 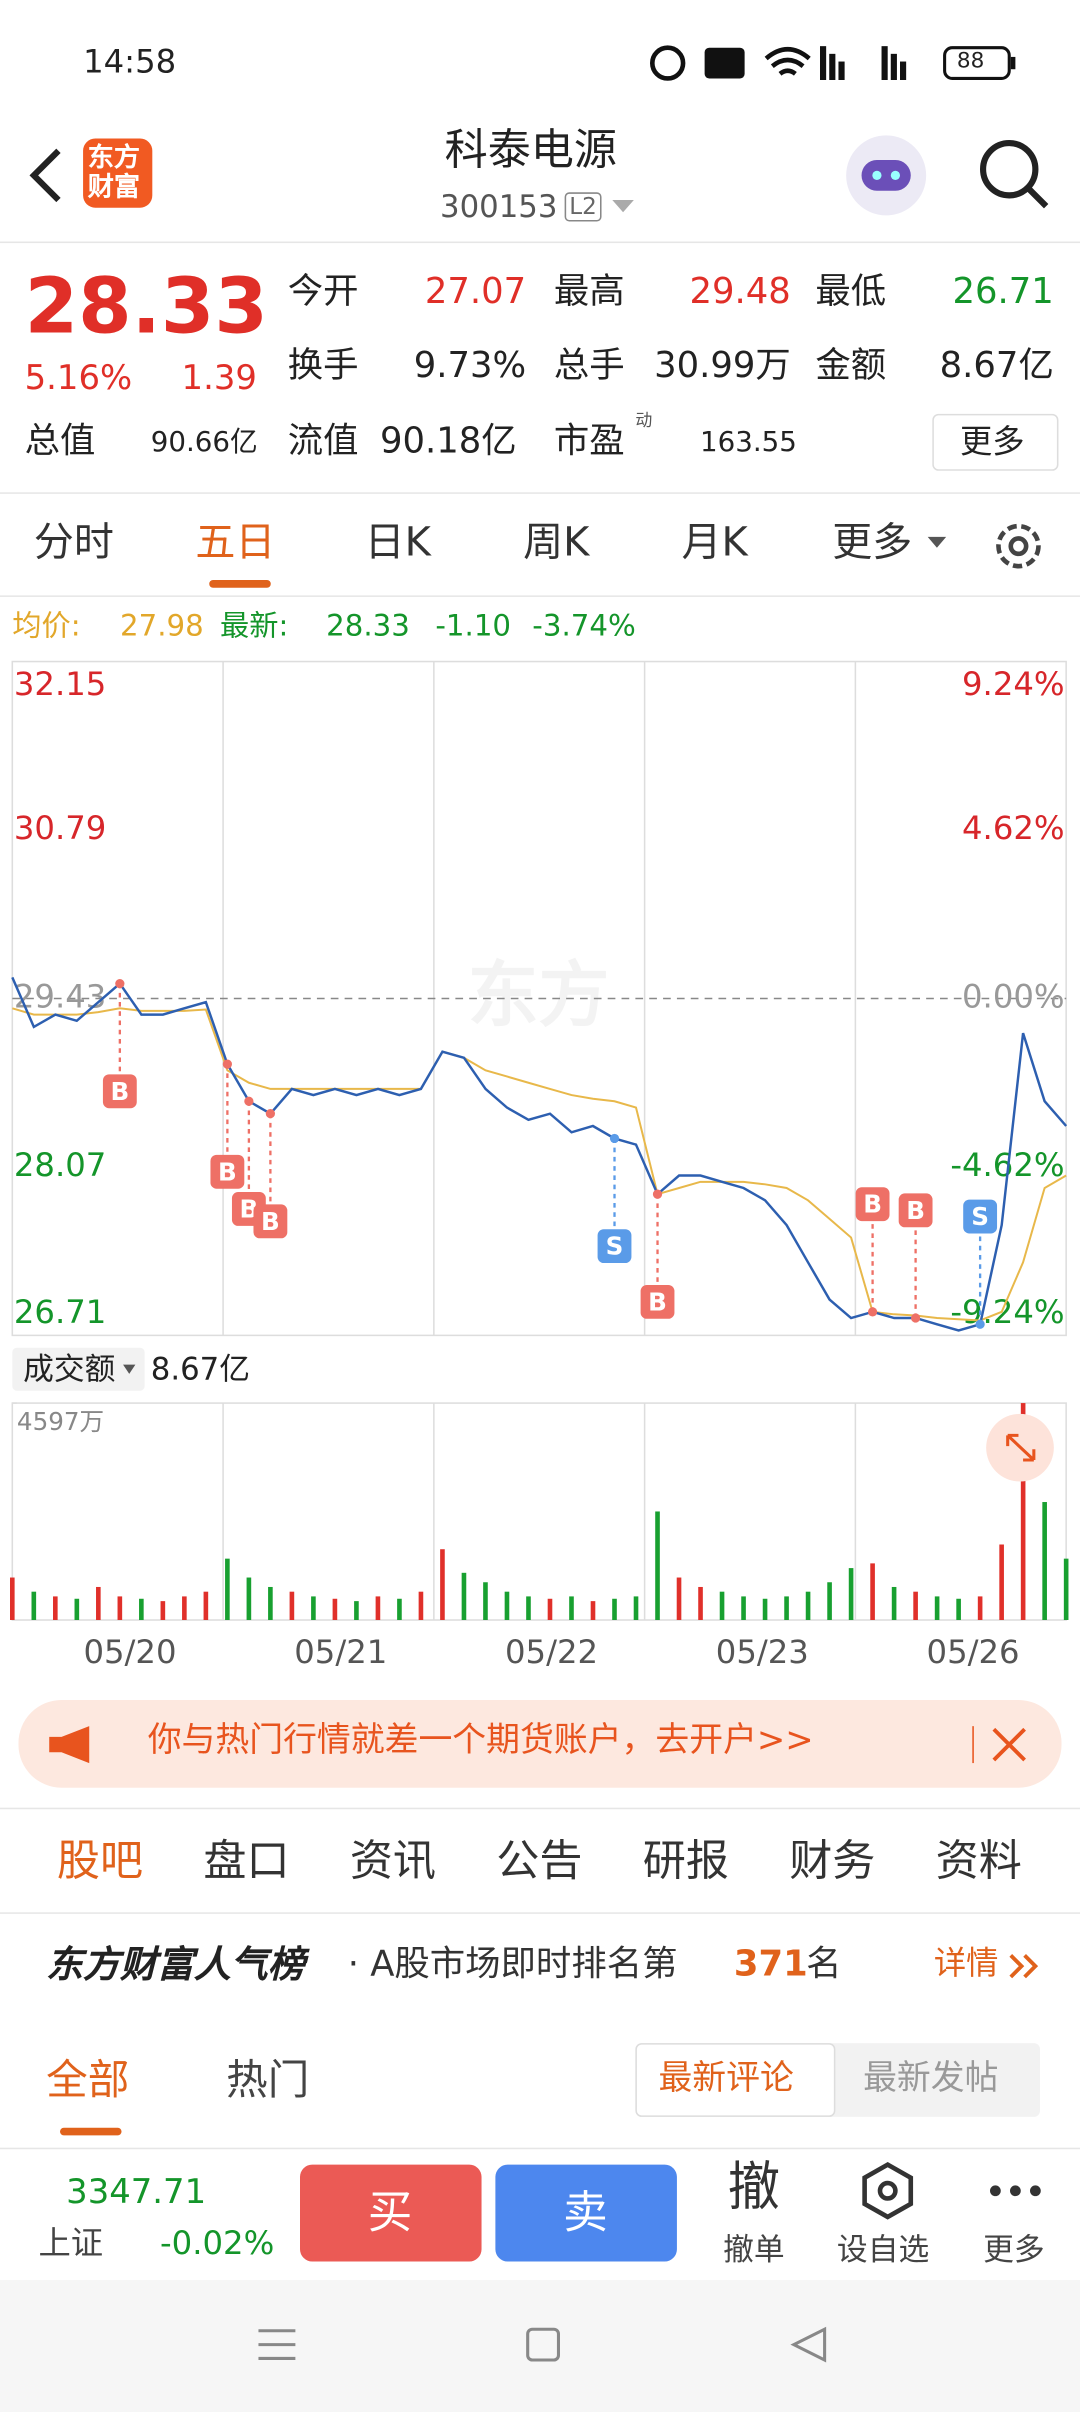 I want to click on nav-buttons, so click(x=547, y=2346).